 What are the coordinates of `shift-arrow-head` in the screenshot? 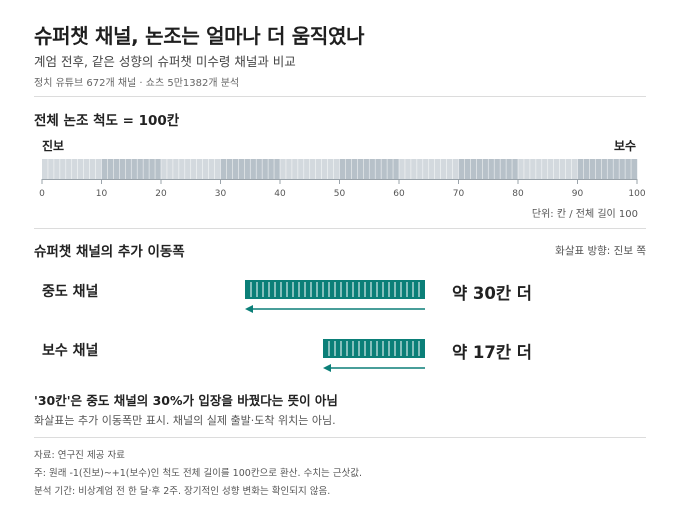 It's located at (249, 309).